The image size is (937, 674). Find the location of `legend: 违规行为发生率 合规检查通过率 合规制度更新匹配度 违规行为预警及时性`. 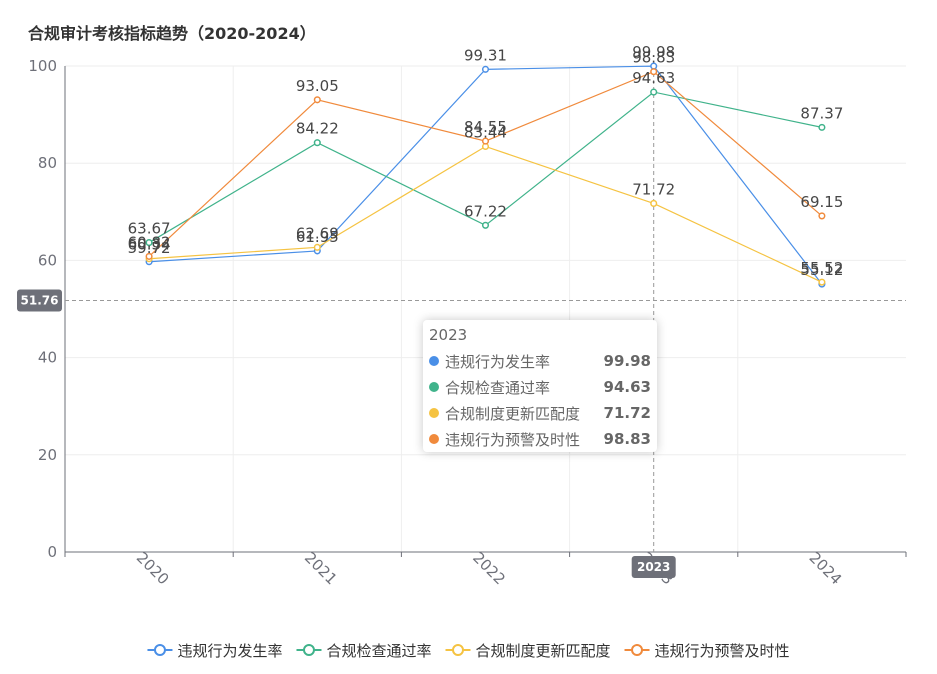

legend: 违规行为发生率 合规检查通过率 合规制度更新匹配度 违规行为预警及时性 is located at coordinates (468, 651).